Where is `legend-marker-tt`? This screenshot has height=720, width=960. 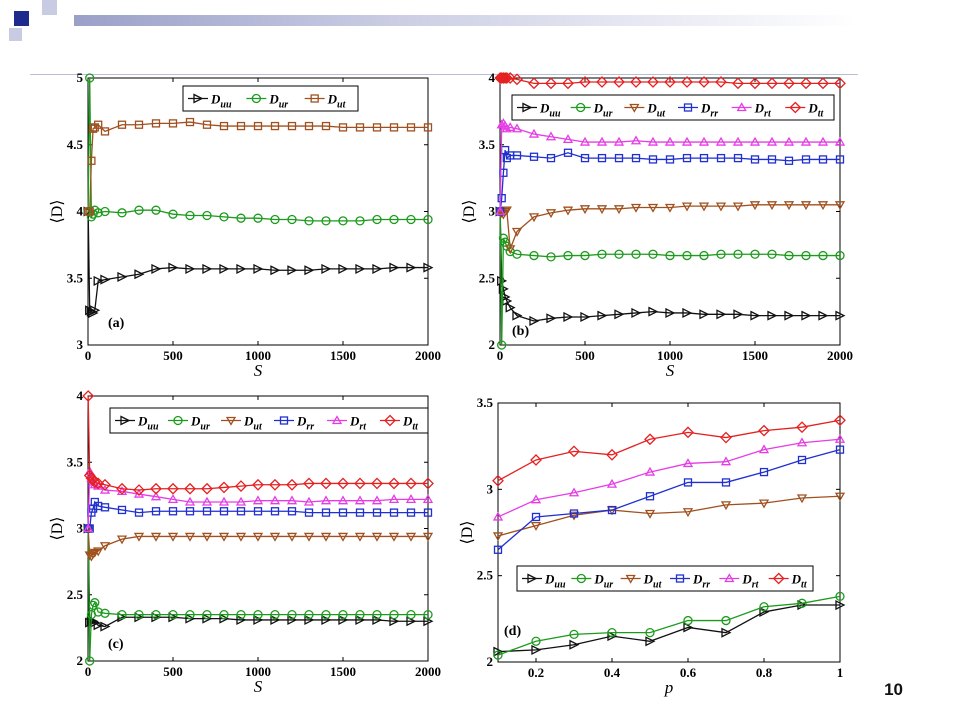
legend-marker-tt is located at coordinates (390, 420).